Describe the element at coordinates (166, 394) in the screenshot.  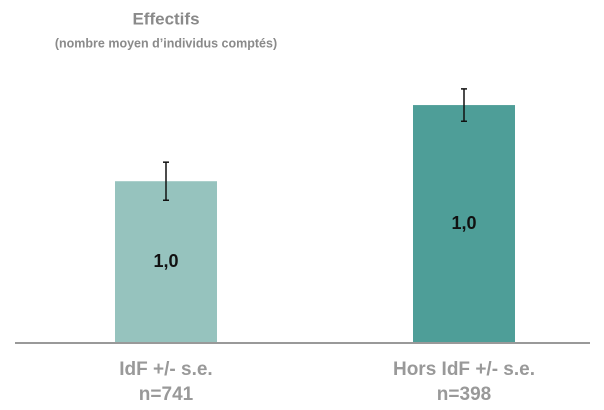
I see `category-count: n=741` at that location.